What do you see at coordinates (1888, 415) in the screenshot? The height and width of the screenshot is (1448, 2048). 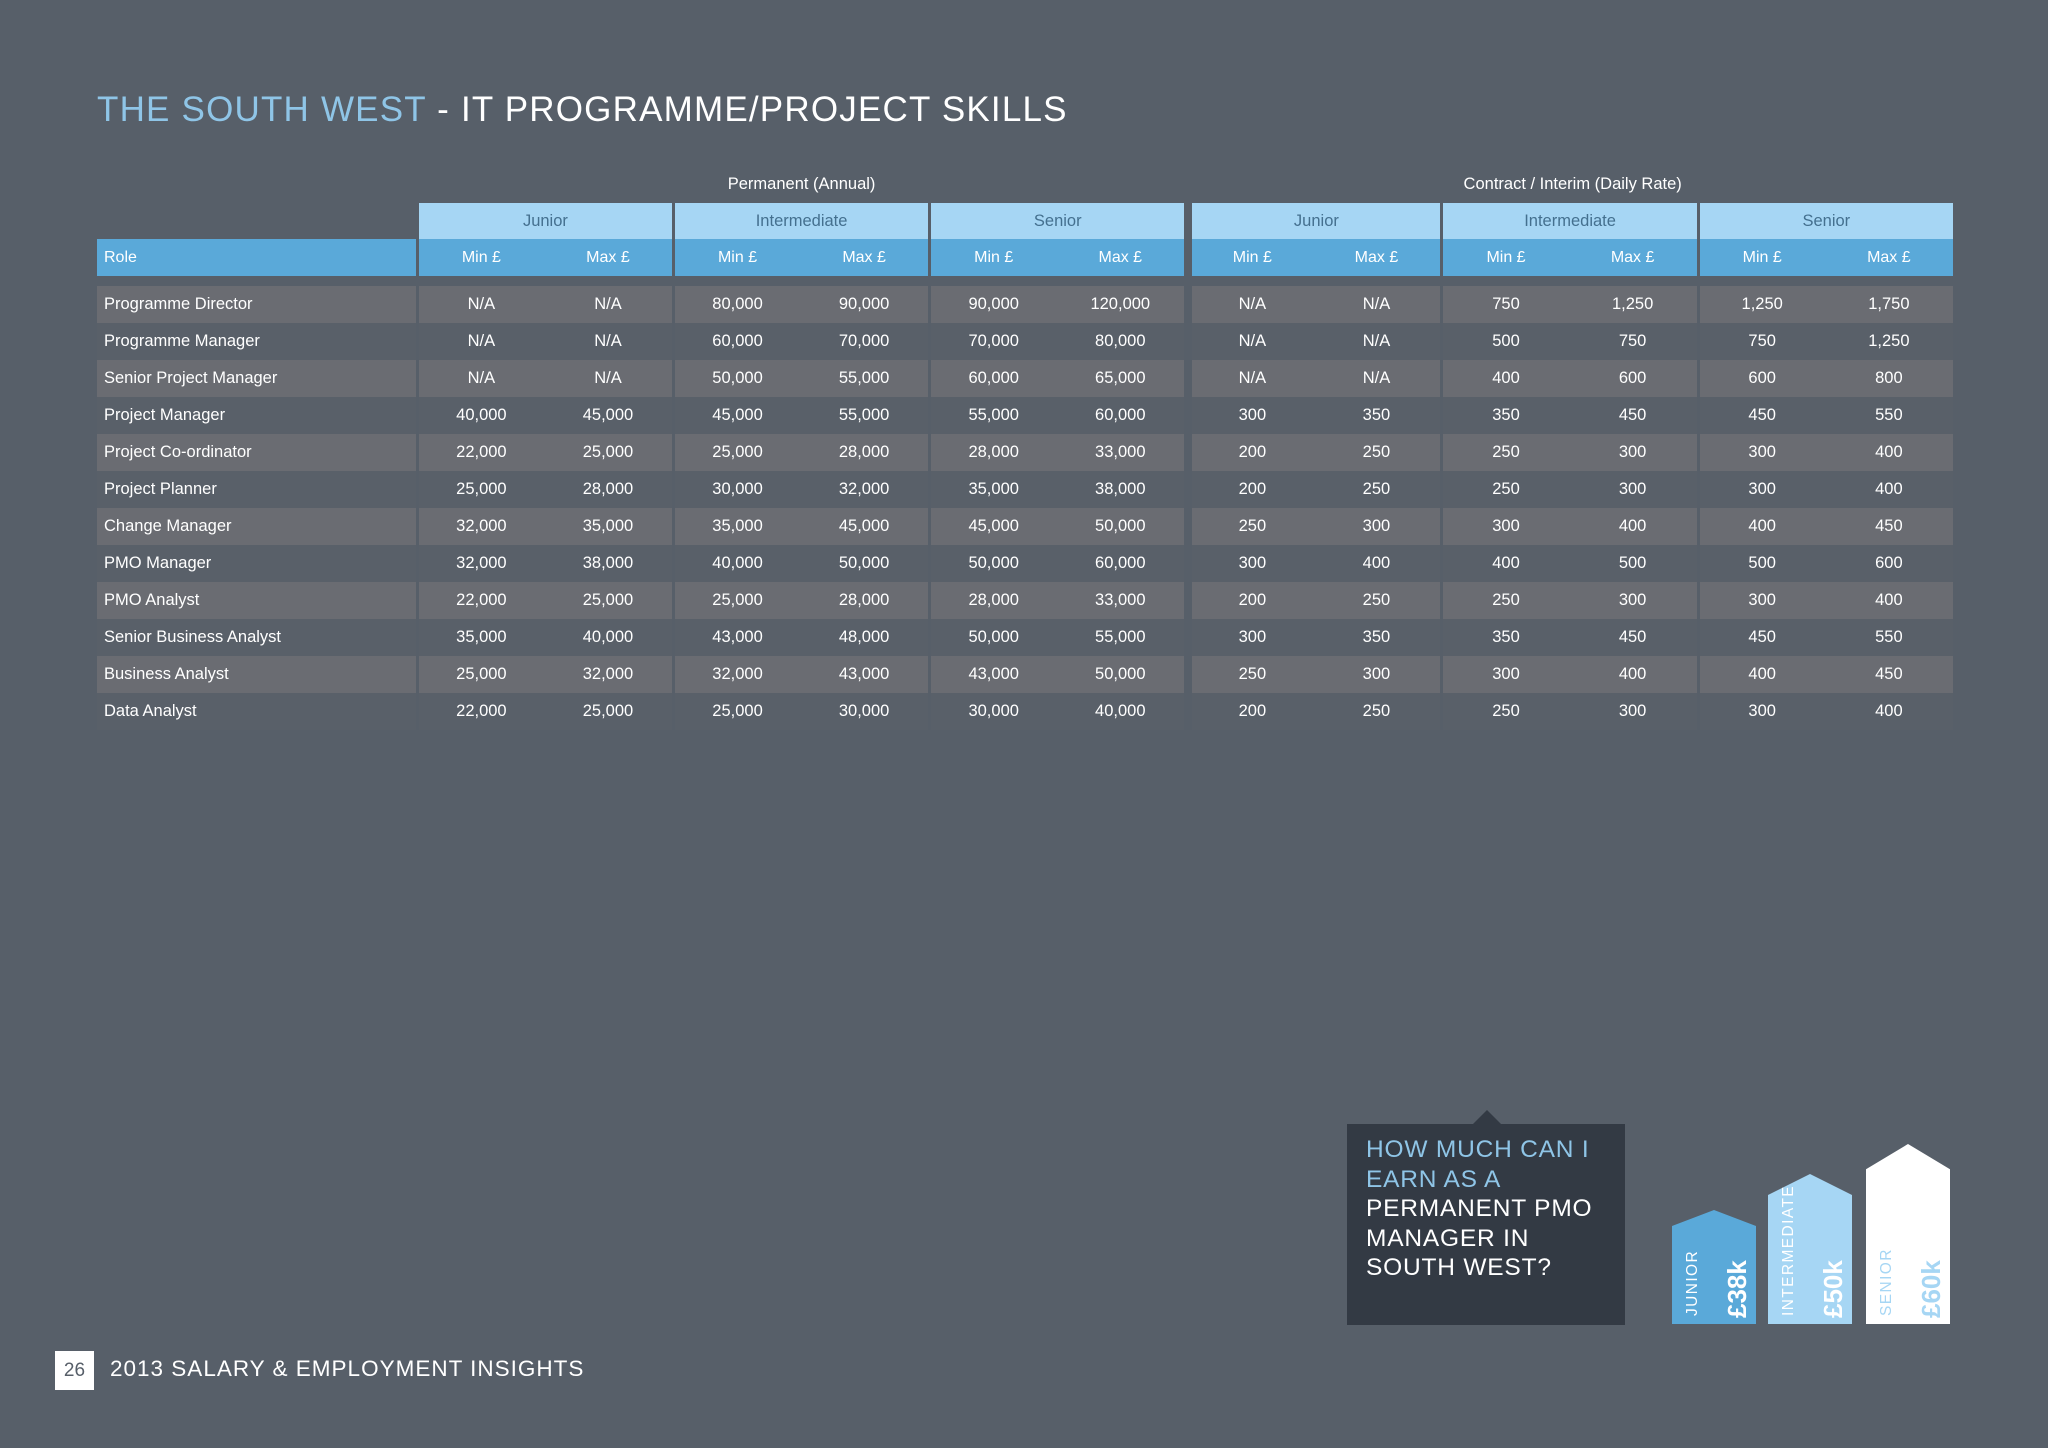 I see `max-cell: 550` at bounding box center [1888, 415].